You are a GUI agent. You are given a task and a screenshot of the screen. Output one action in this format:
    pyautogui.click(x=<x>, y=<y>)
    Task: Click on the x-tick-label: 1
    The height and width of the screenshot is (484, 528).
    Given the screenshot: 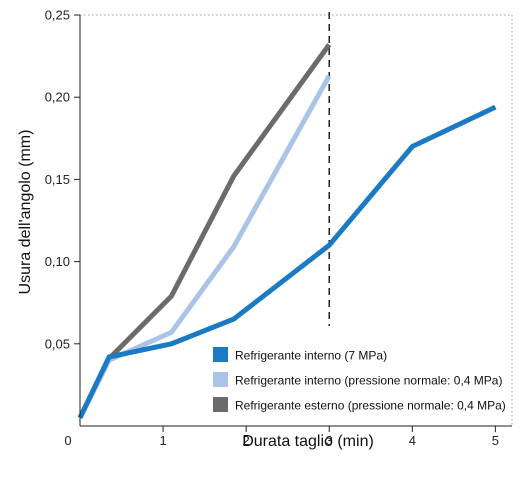 What is the action you would take?
    pyautogui.click(x=162, y=440)
    